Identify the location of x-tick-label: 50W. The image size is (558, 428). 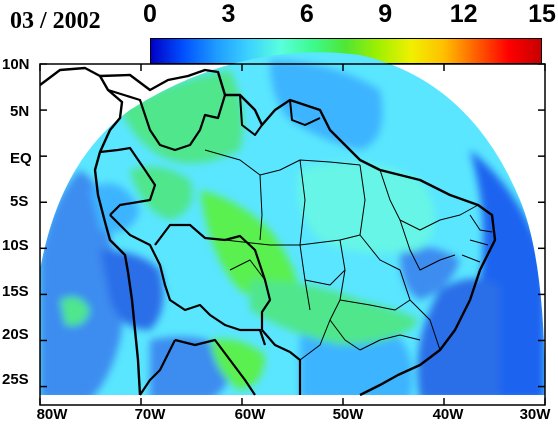
(348, 414).